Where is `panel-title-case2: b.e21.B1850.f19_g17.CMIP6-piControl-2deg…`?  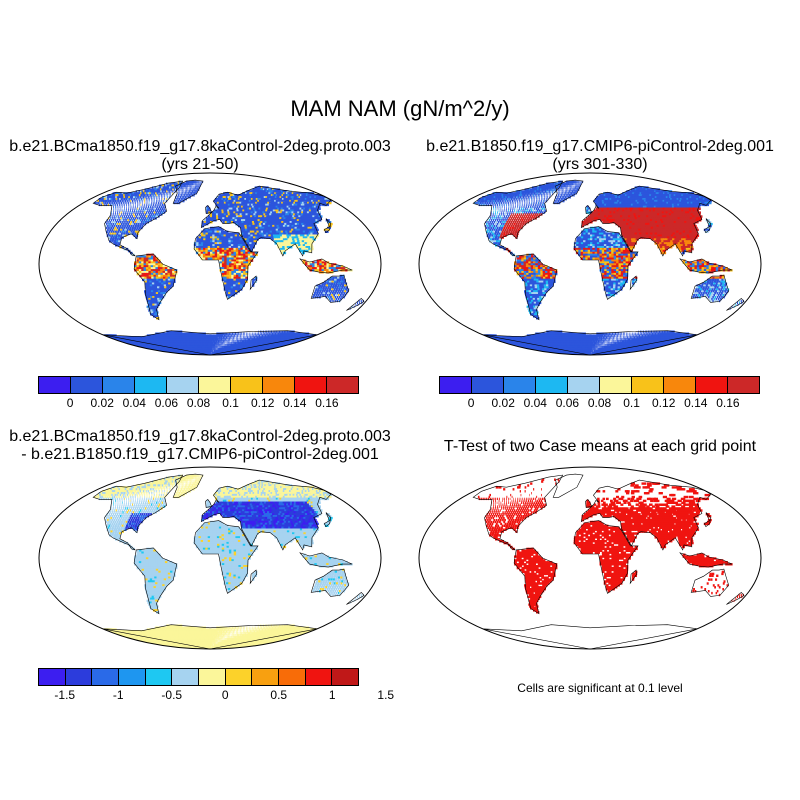 panel-title-case2: b.e21.B1850.f19_g17.CMIP6-piControl-2deg… is located at coordinates (600, 156).